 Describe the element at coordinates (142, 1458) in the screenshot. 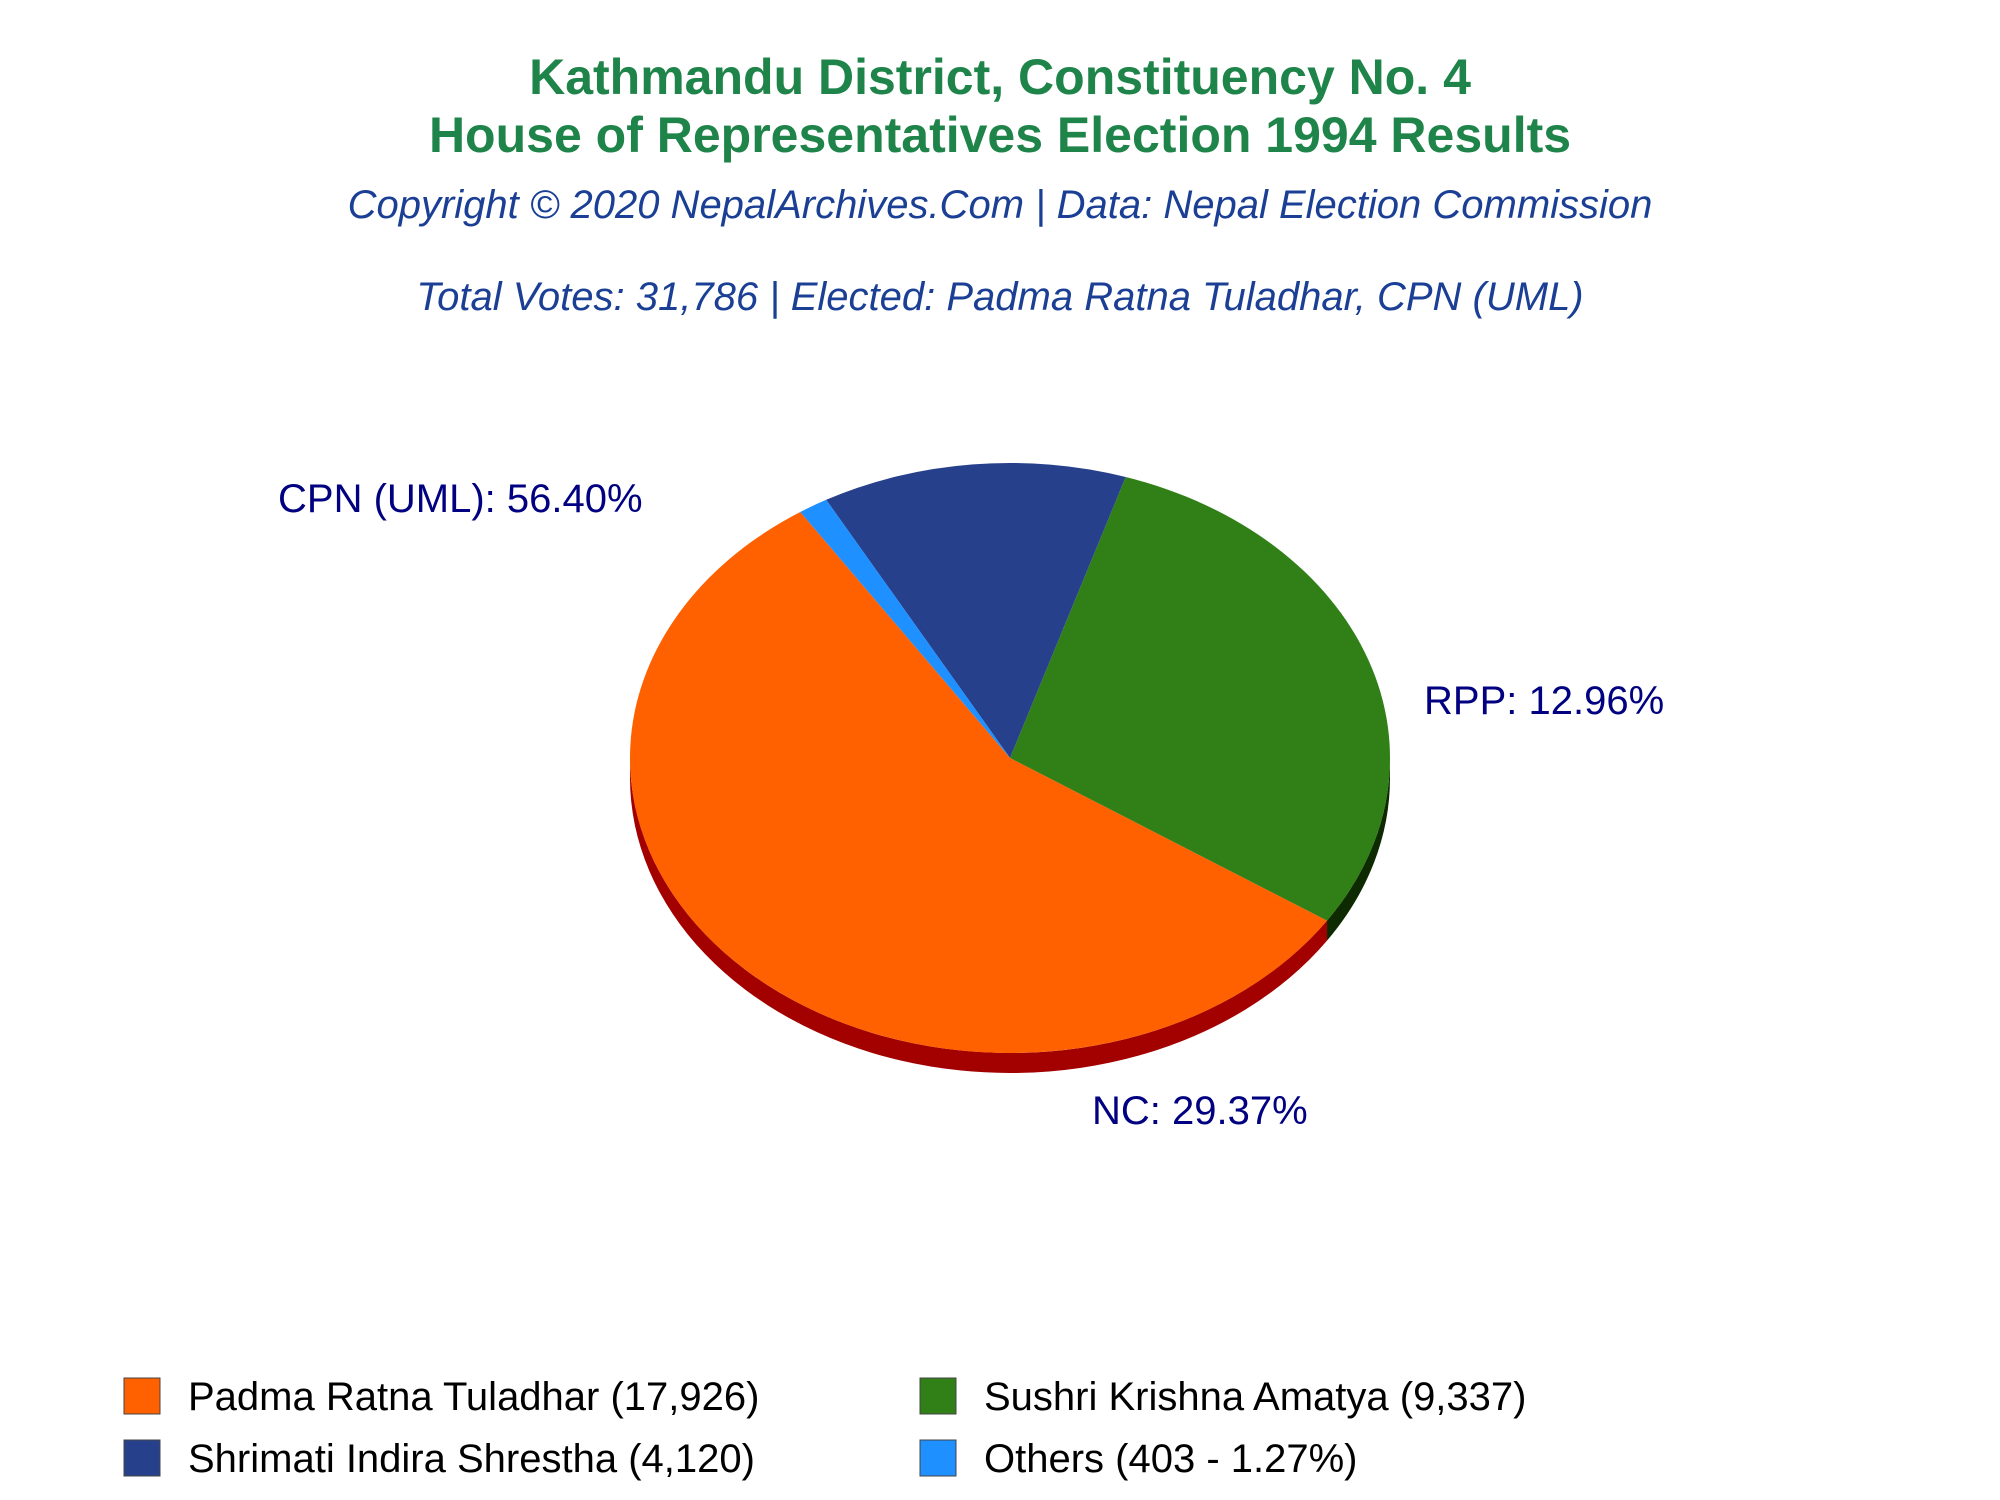

I see `legend-swatch-rpp` at that location.